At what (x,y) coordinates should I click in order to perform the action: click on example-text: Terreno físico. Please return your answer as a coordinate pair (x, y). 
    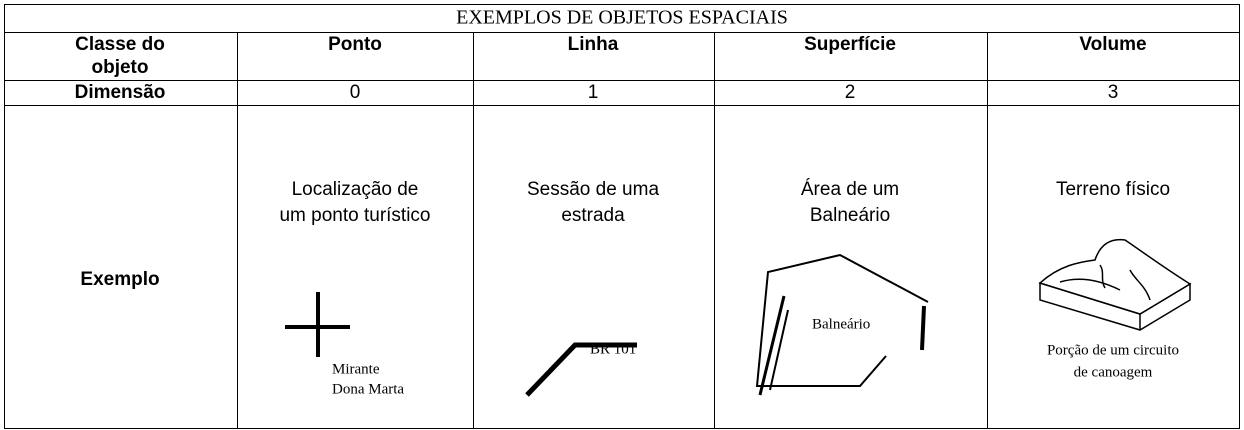
    Looking at the image, I should click on (1113, 189).